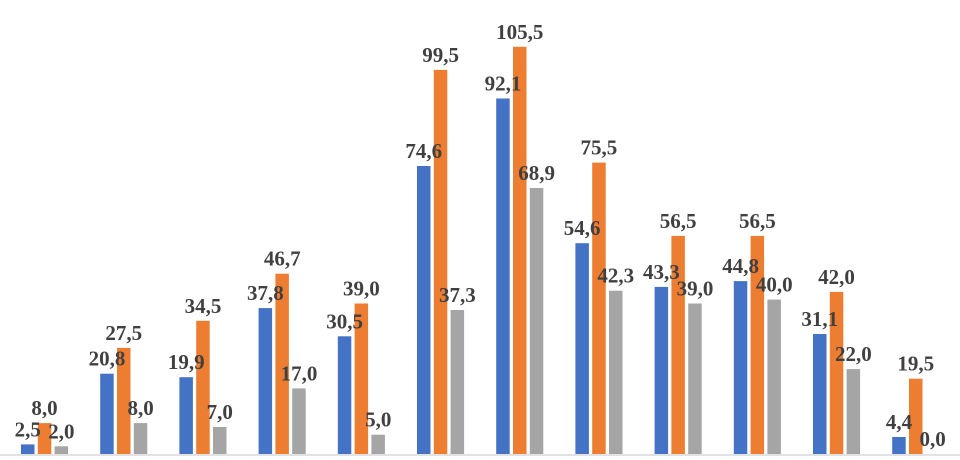 This screenshot has width=960, height=460. Describe the element at coordinates (774, 285) in the screenshot. I see `data-label-s3-g10: 40,0` at that location.